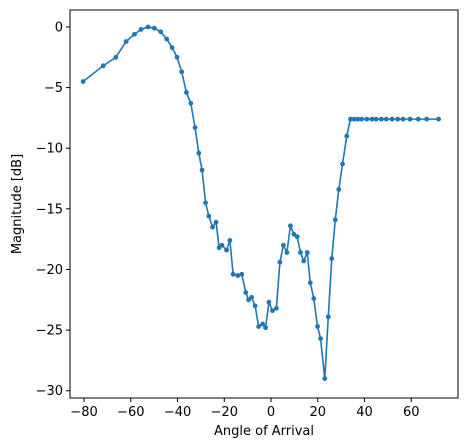  What do you see at coordinates (49, 270) in the screenshot?
I see `y-tick-label: −20` at bounding box center [49, 270].